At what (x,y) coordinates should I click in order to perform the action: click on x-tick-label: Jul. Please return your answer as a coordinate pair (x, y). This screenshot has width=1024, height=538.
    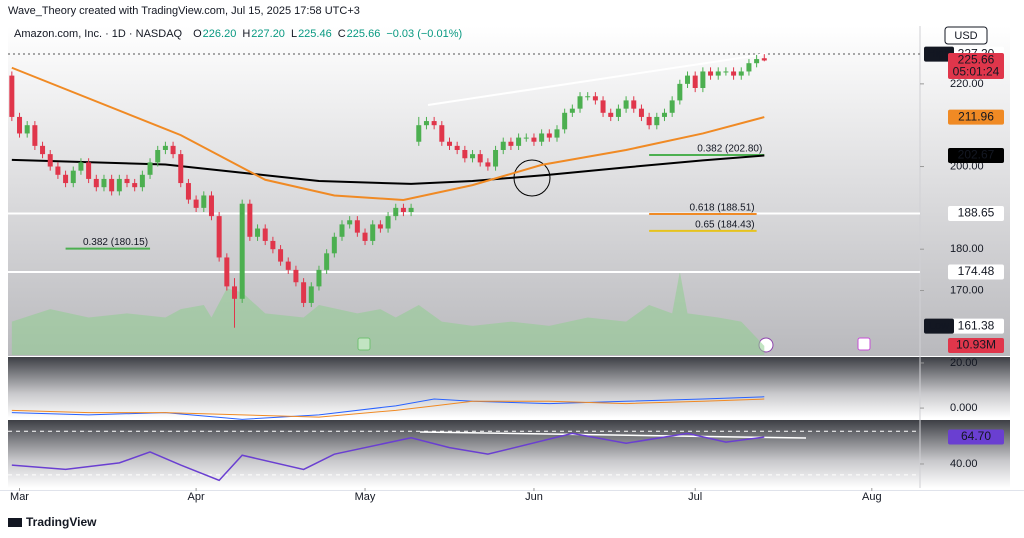
    Looking at the image, I should click on (695, 497).